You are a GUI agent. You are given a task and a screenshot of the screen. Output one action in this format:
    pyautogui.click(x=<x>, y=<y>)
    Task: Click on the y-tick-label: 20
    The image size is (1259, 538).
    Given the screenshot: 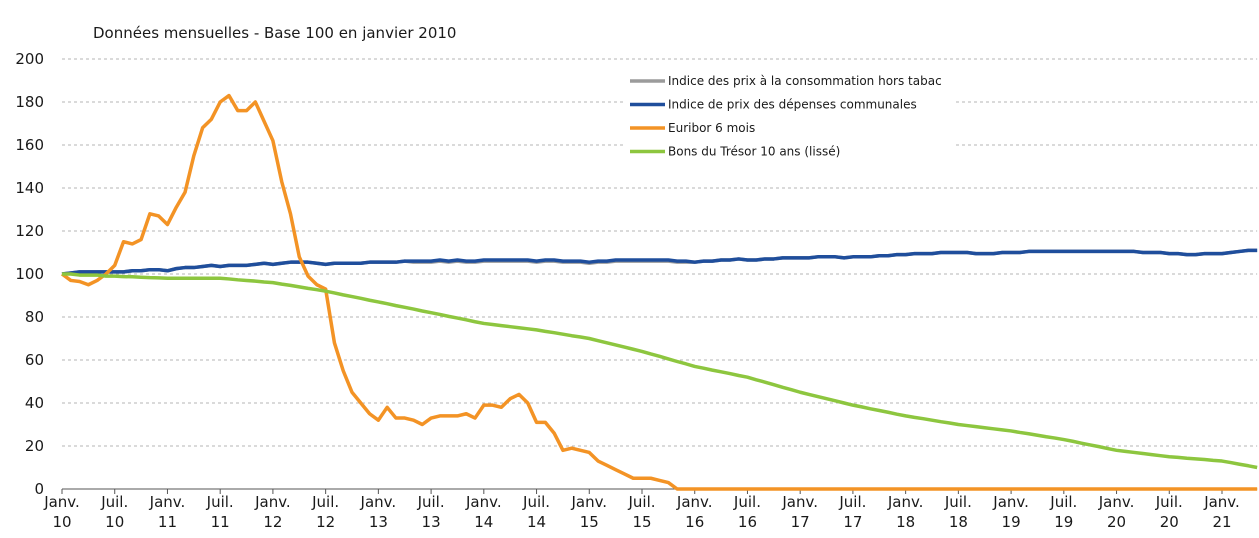 What is the action you would take?
    pyautogui.click(x=34, y=446)
    